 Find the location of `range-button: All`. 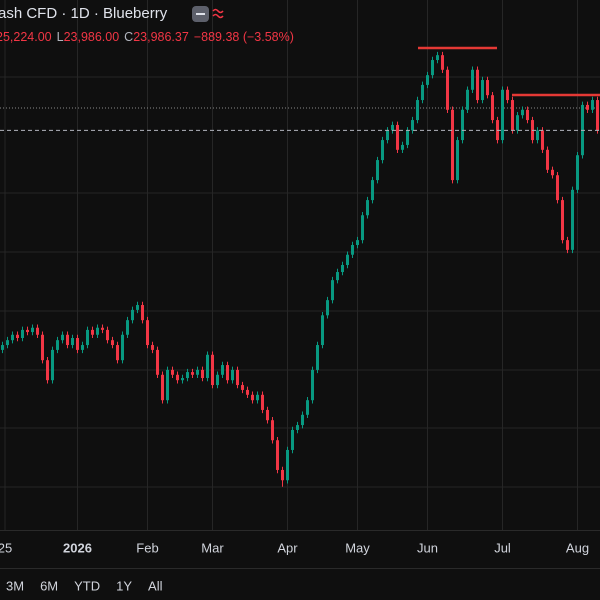

range-button: All is located at coordinates (155, 585).